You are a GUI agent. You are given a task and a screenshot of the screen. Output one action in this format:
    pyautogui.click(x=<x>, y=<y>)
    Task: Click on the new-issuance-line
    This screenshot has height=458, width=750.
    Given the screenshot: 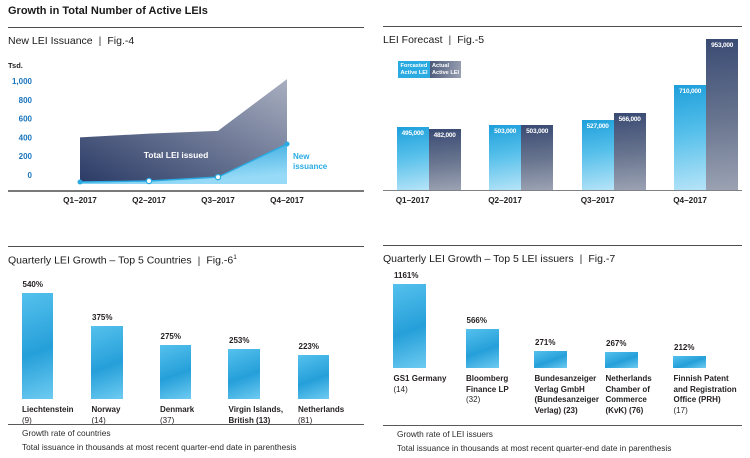 What is the action you would take?
    pyautogui.click(x=183, y=163)
    